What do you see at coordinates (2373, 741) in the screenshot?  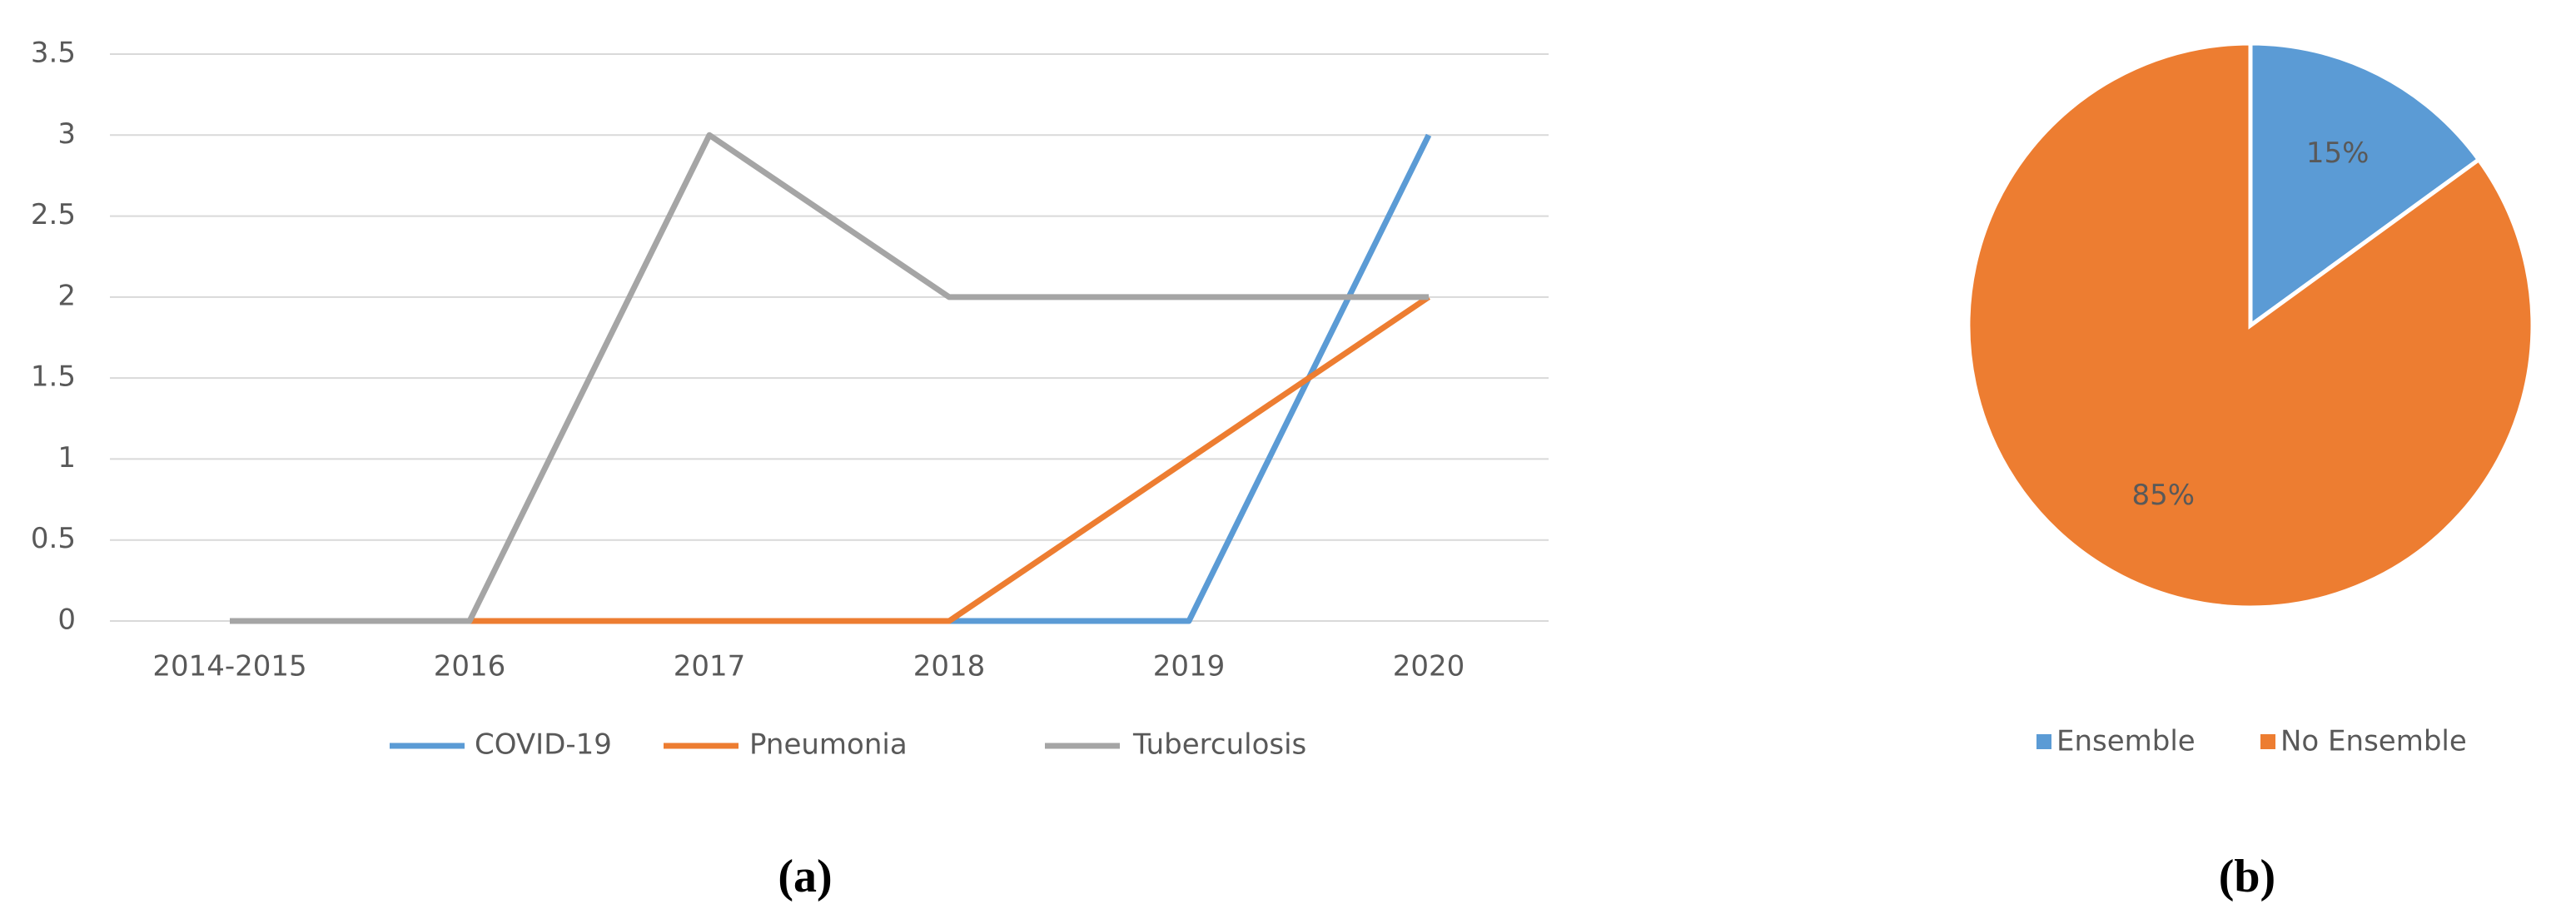 I see `legend-label: No Ensemble` at bounding box center [2373, 741].